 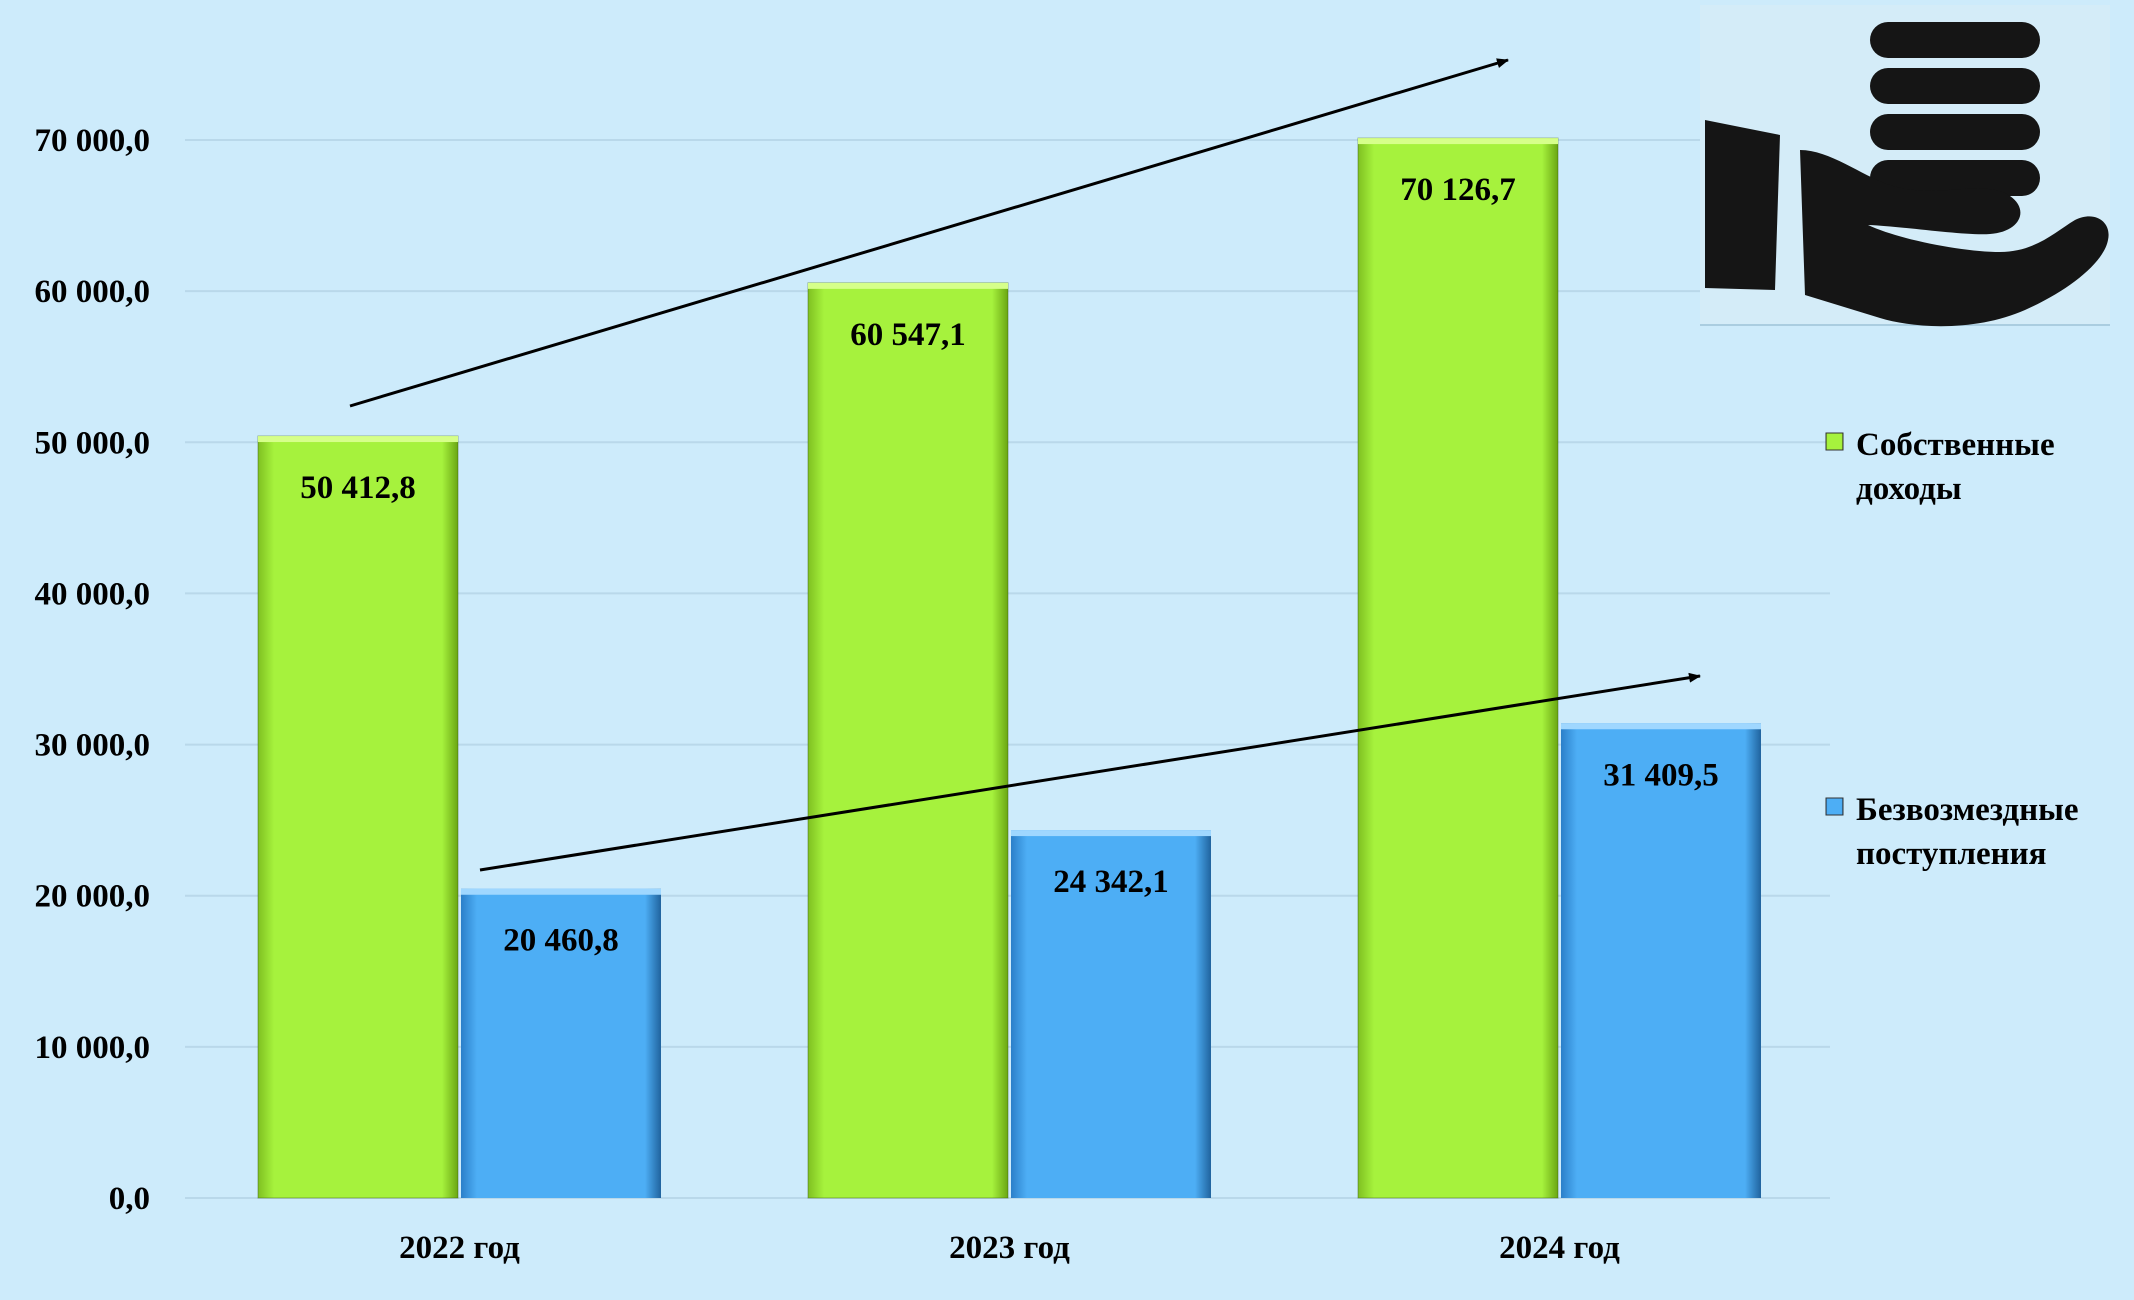 What do you see at coordinates (93, 746) in the screenshot?
I see `y-tick-label: 30 000,0` at bounding box center [93, 746].